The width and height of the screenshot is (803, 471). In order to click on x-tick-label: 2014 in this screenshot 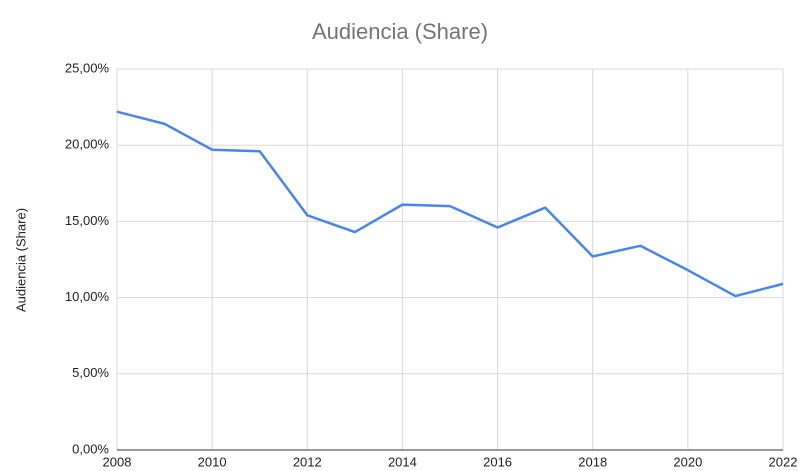, I will do `click(402, 461)`.